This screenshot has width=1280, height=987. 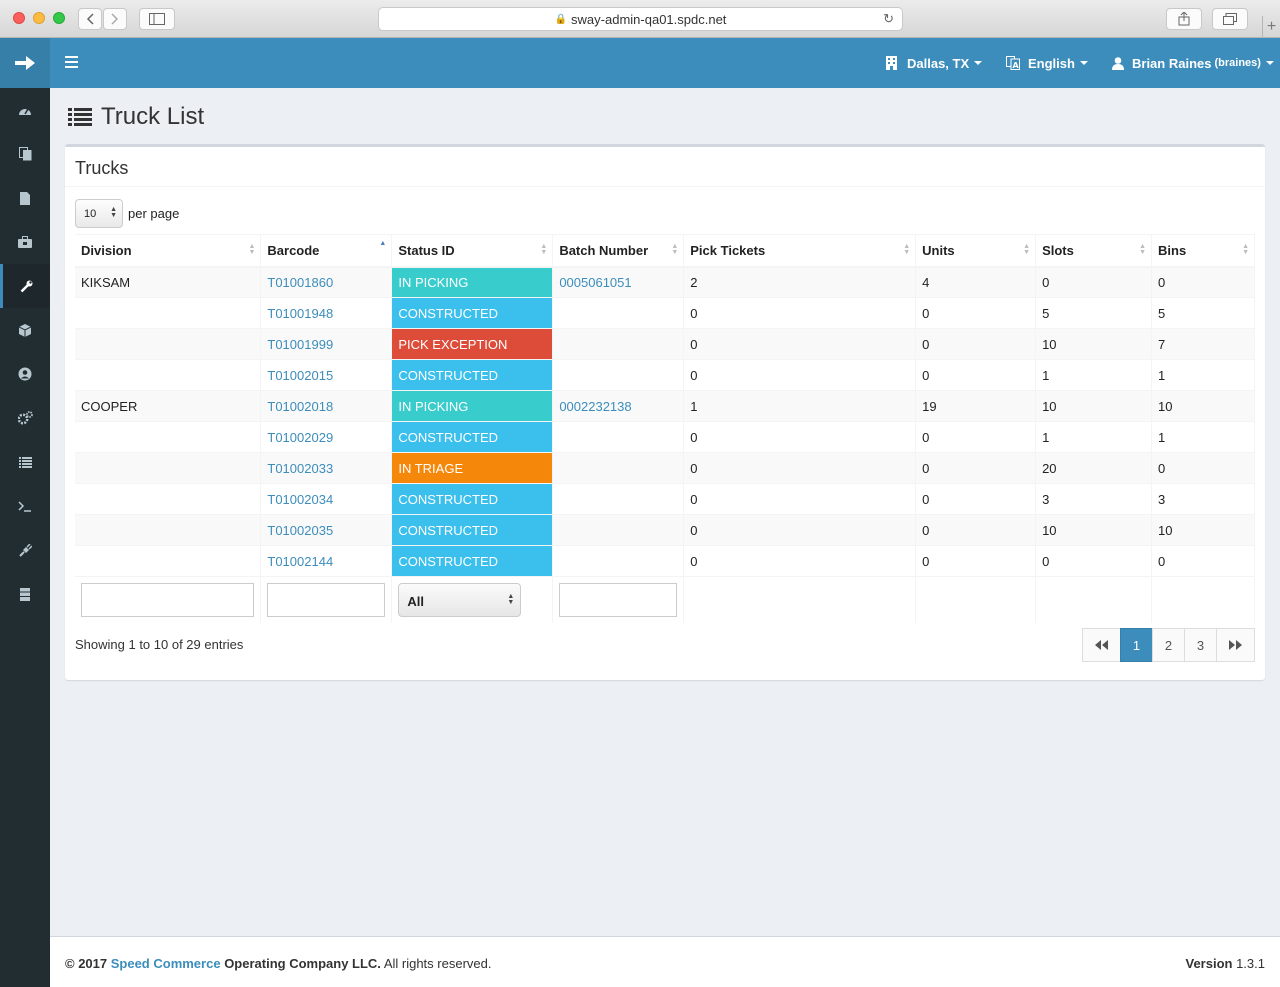 I want to click on column-header-pick-tickets: Pick Tickets ▲ ▼, so click(x=800, y=251).